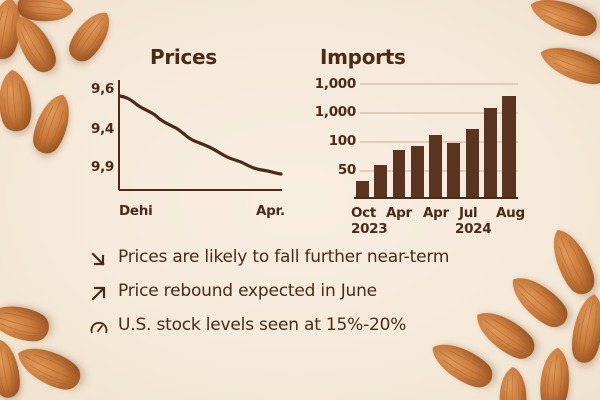 The image size is (600, 400). I want to click on prices-x-label-start: Dehi, so click(136, 211).